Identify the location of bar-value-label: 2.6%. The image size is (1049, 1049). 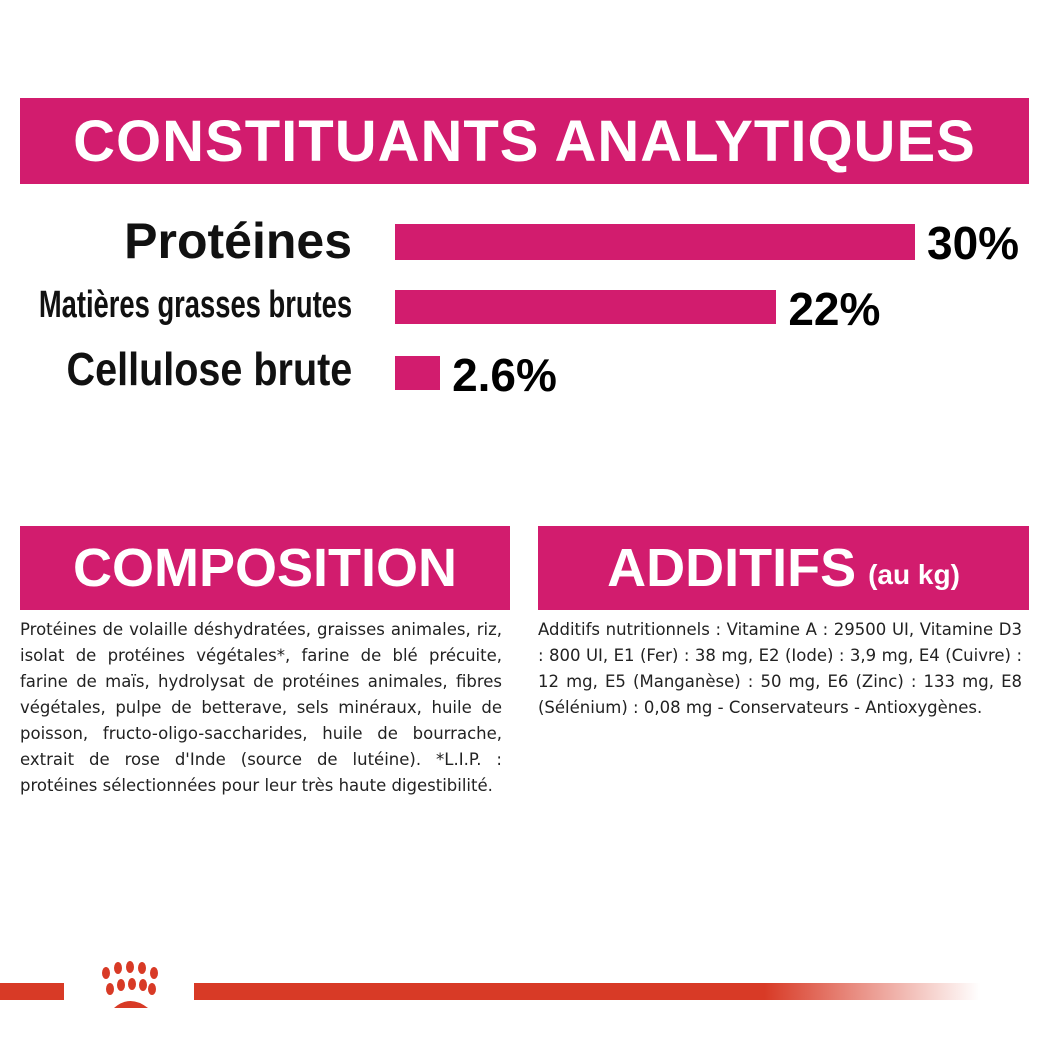
(504, 375).